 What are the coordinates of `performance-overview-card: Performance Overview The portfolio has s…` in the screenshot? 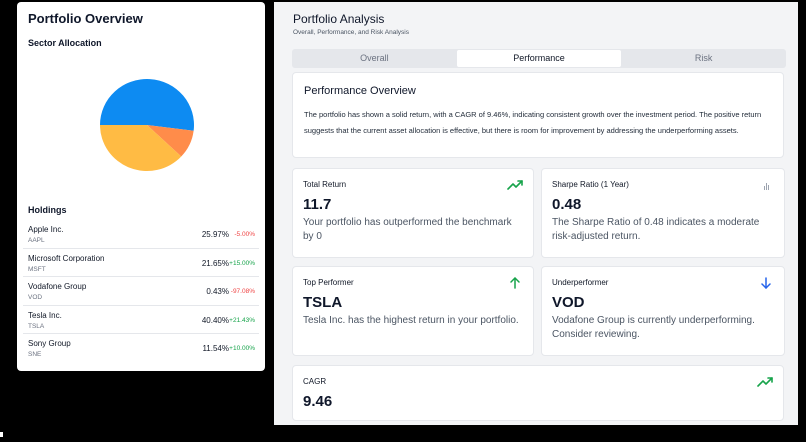 It's located at (538, 115).